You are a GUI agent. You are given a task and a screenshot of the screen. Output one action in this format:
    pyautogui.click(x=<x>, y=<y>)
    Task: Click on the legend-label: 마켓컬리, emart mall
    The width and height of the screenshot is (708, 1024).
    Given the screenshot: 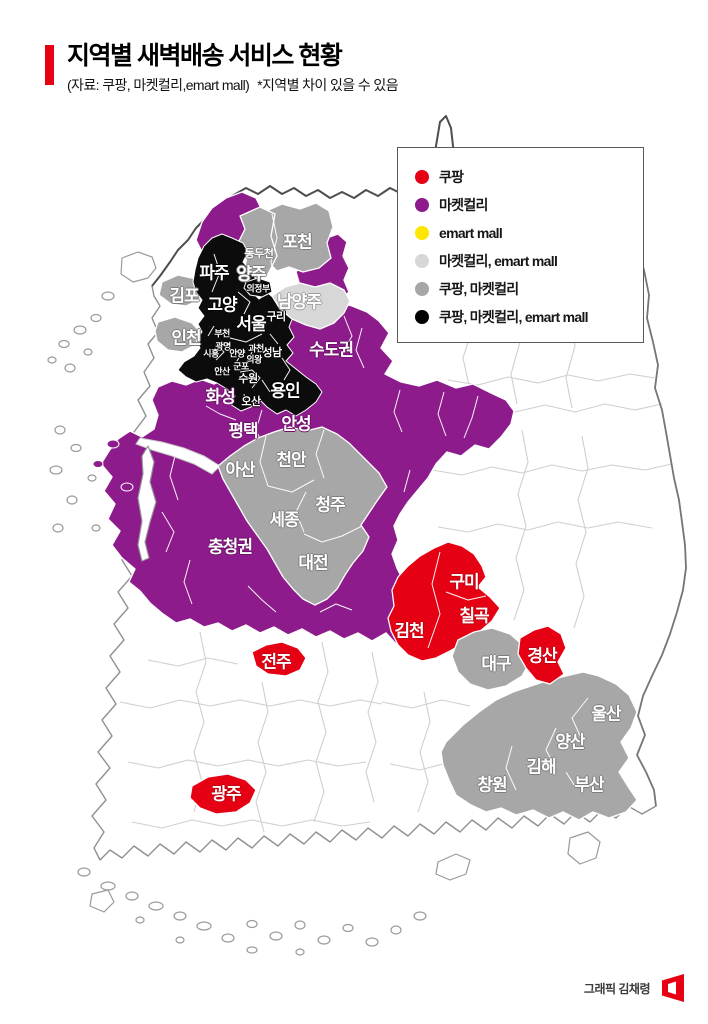 What is the action you would take?
    pyautogui.click(x=498, y=261)
    